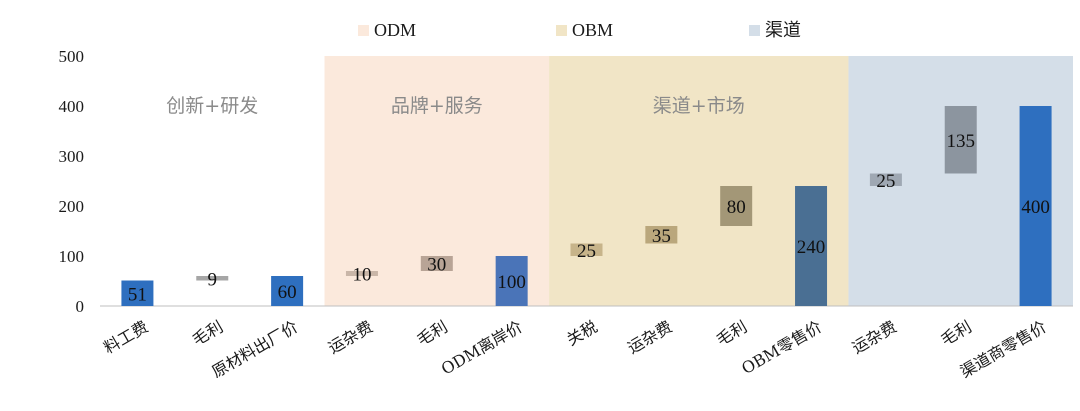  What do you see at coordinates (212, 106) in the screenshot?
I see `band-label: 创新+研发` at bounding box center [212, 106].